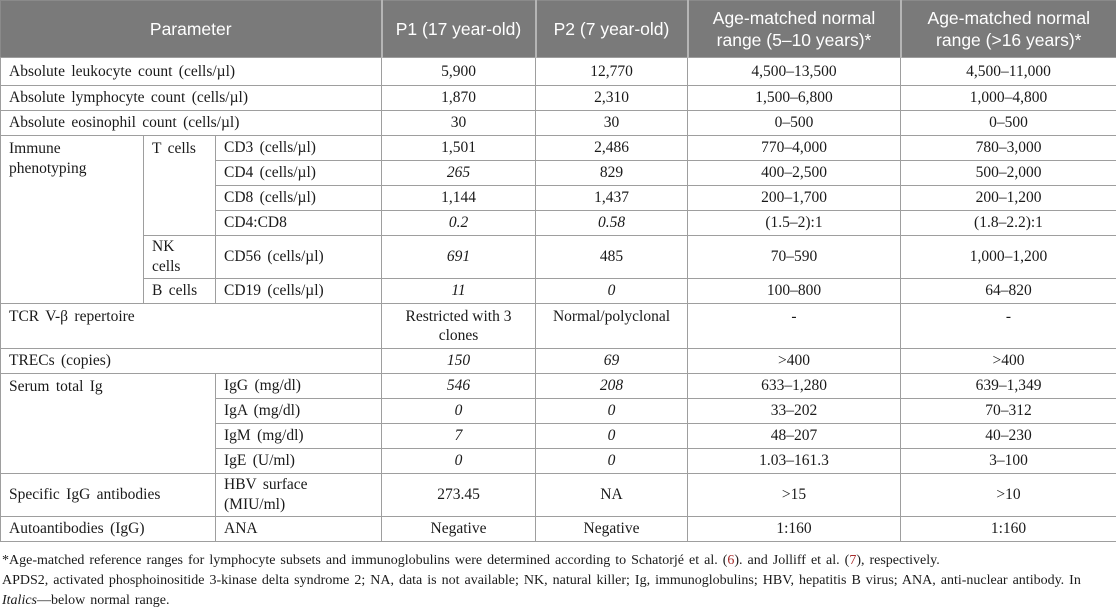 The image size is (1116, 611). I want to click on col-header-p1: P1 (17 year-old), so click(459, 29).